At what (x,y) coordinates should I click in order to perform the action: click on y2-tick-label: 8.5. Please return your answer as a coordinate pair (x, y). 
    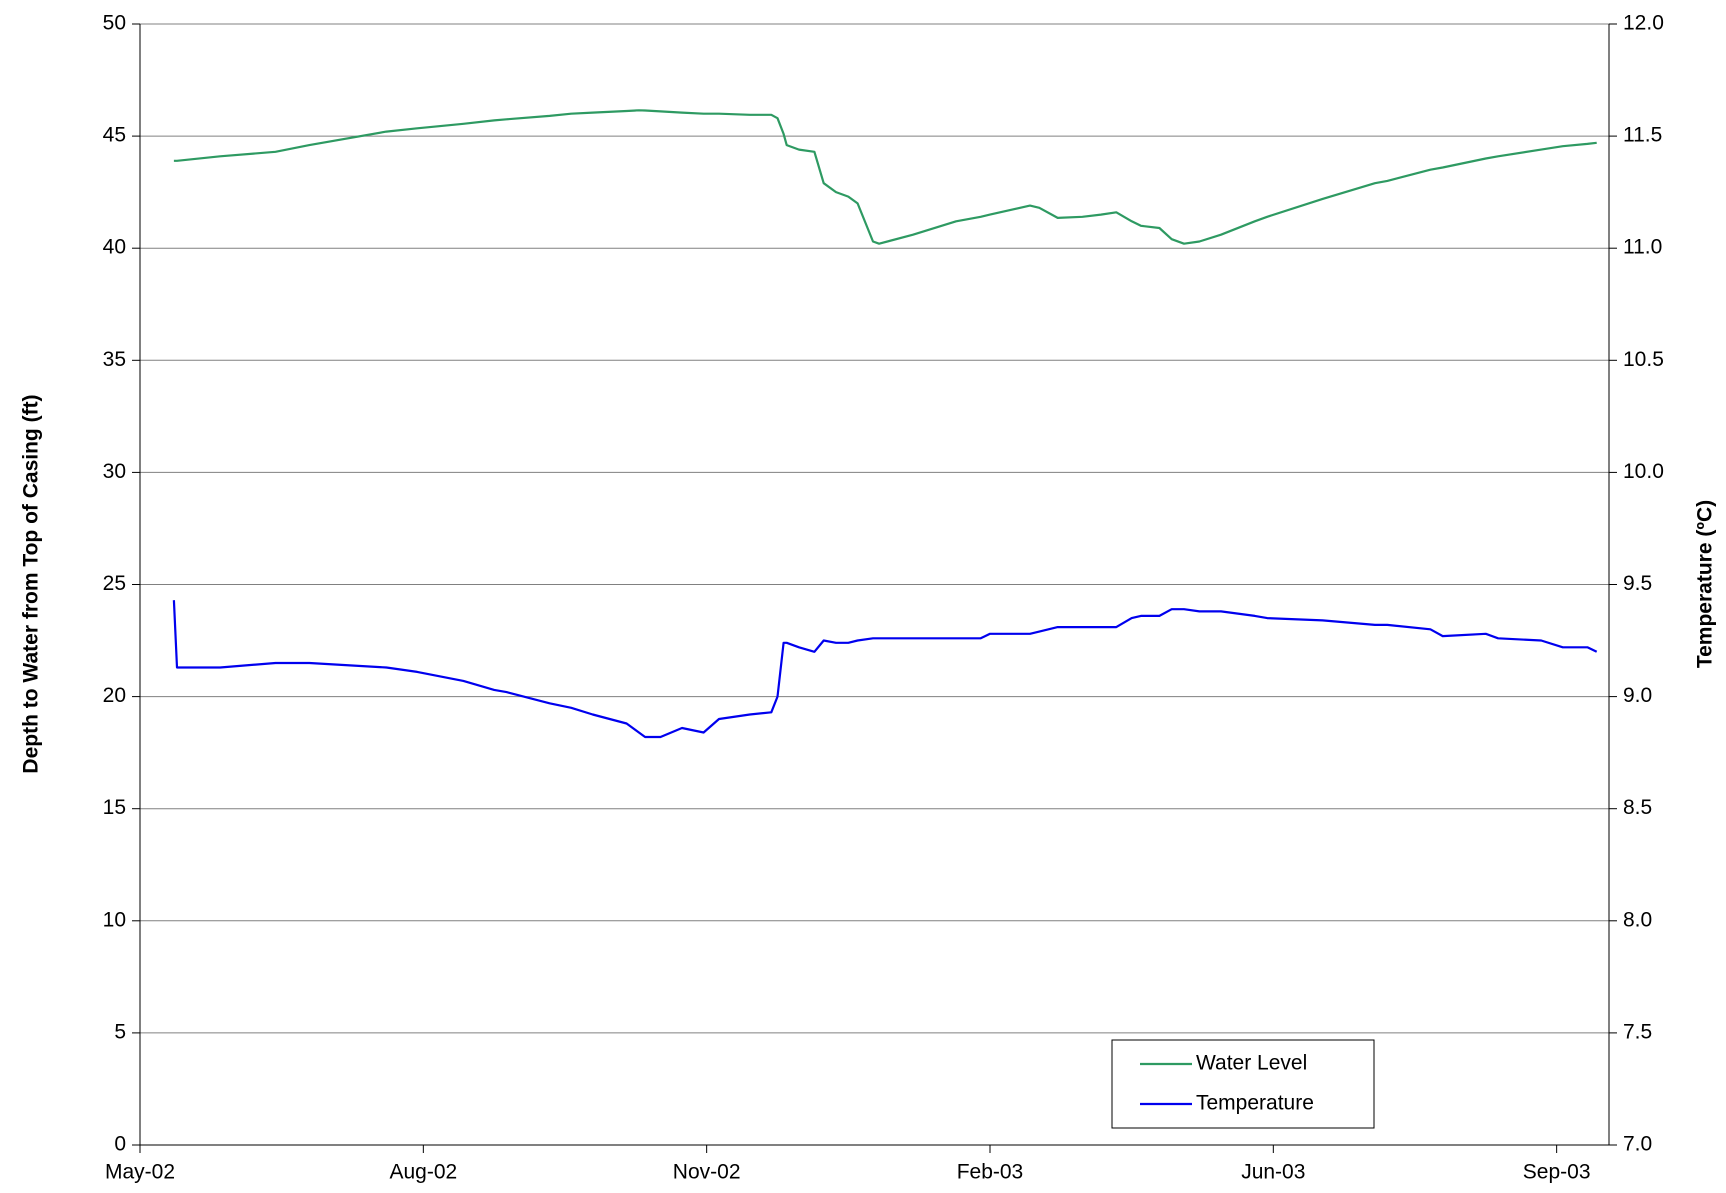
    Looking at the image, I should click on (1637, 807).